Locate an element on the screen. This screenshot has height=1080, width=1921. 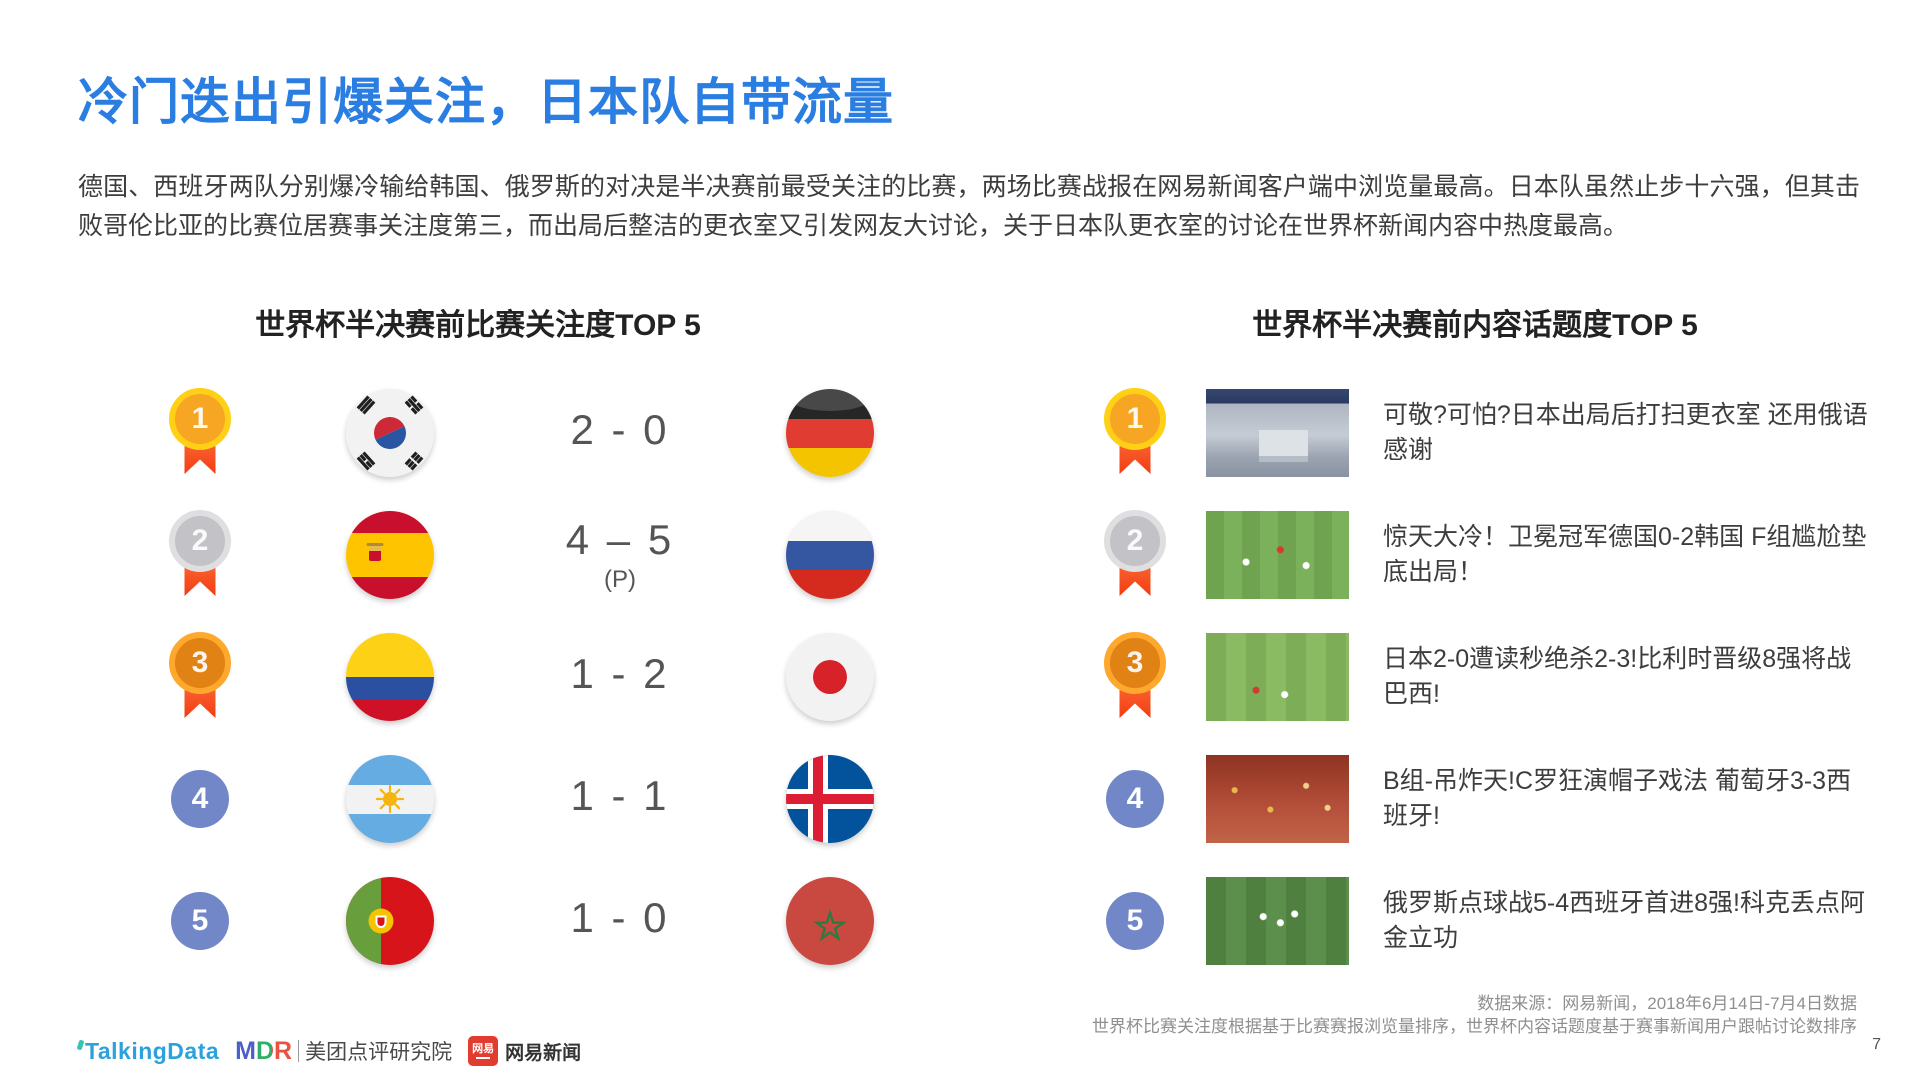
netease-label: 网易新闻 is located at coordinates (543, 1053).